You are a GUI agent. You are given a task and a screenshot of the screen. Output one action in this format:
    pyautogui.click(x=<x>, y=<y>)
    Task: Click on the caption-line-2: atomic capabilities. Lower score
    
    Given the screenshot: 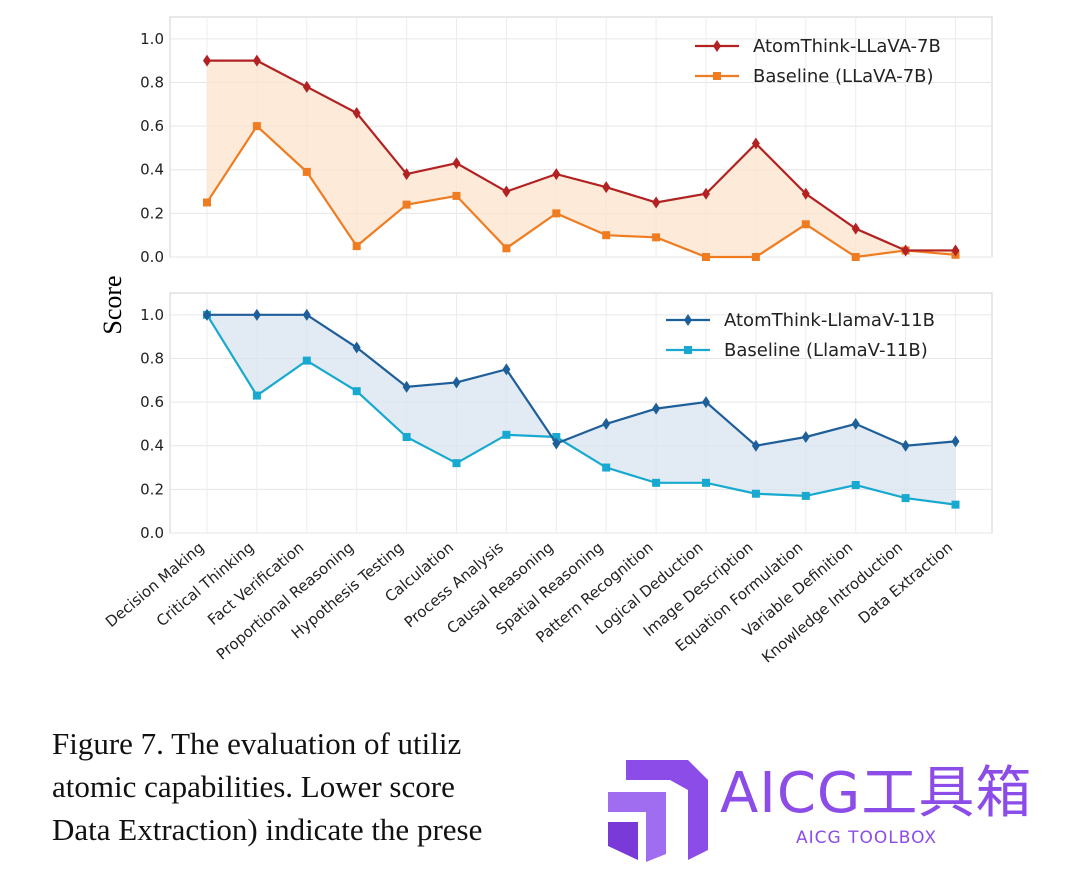 What is the action you would take?
    pyautogui.click(x=253, y=786)
    